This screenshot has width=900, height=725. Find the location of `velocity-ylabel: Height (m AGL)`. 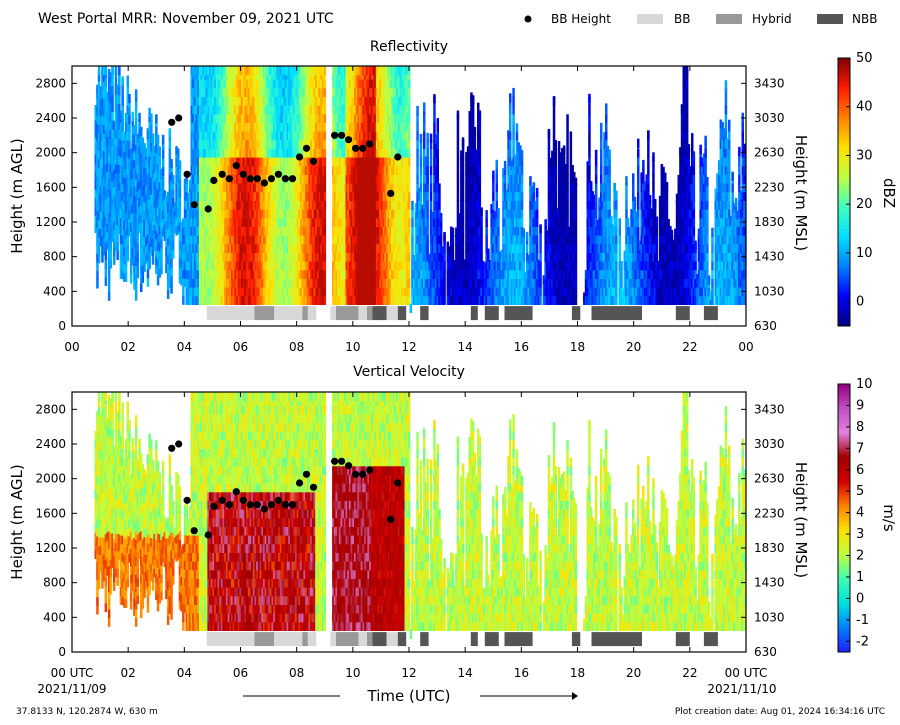

velocity-ylabel: Height (m AGL) is located at coordinates (17, 521).